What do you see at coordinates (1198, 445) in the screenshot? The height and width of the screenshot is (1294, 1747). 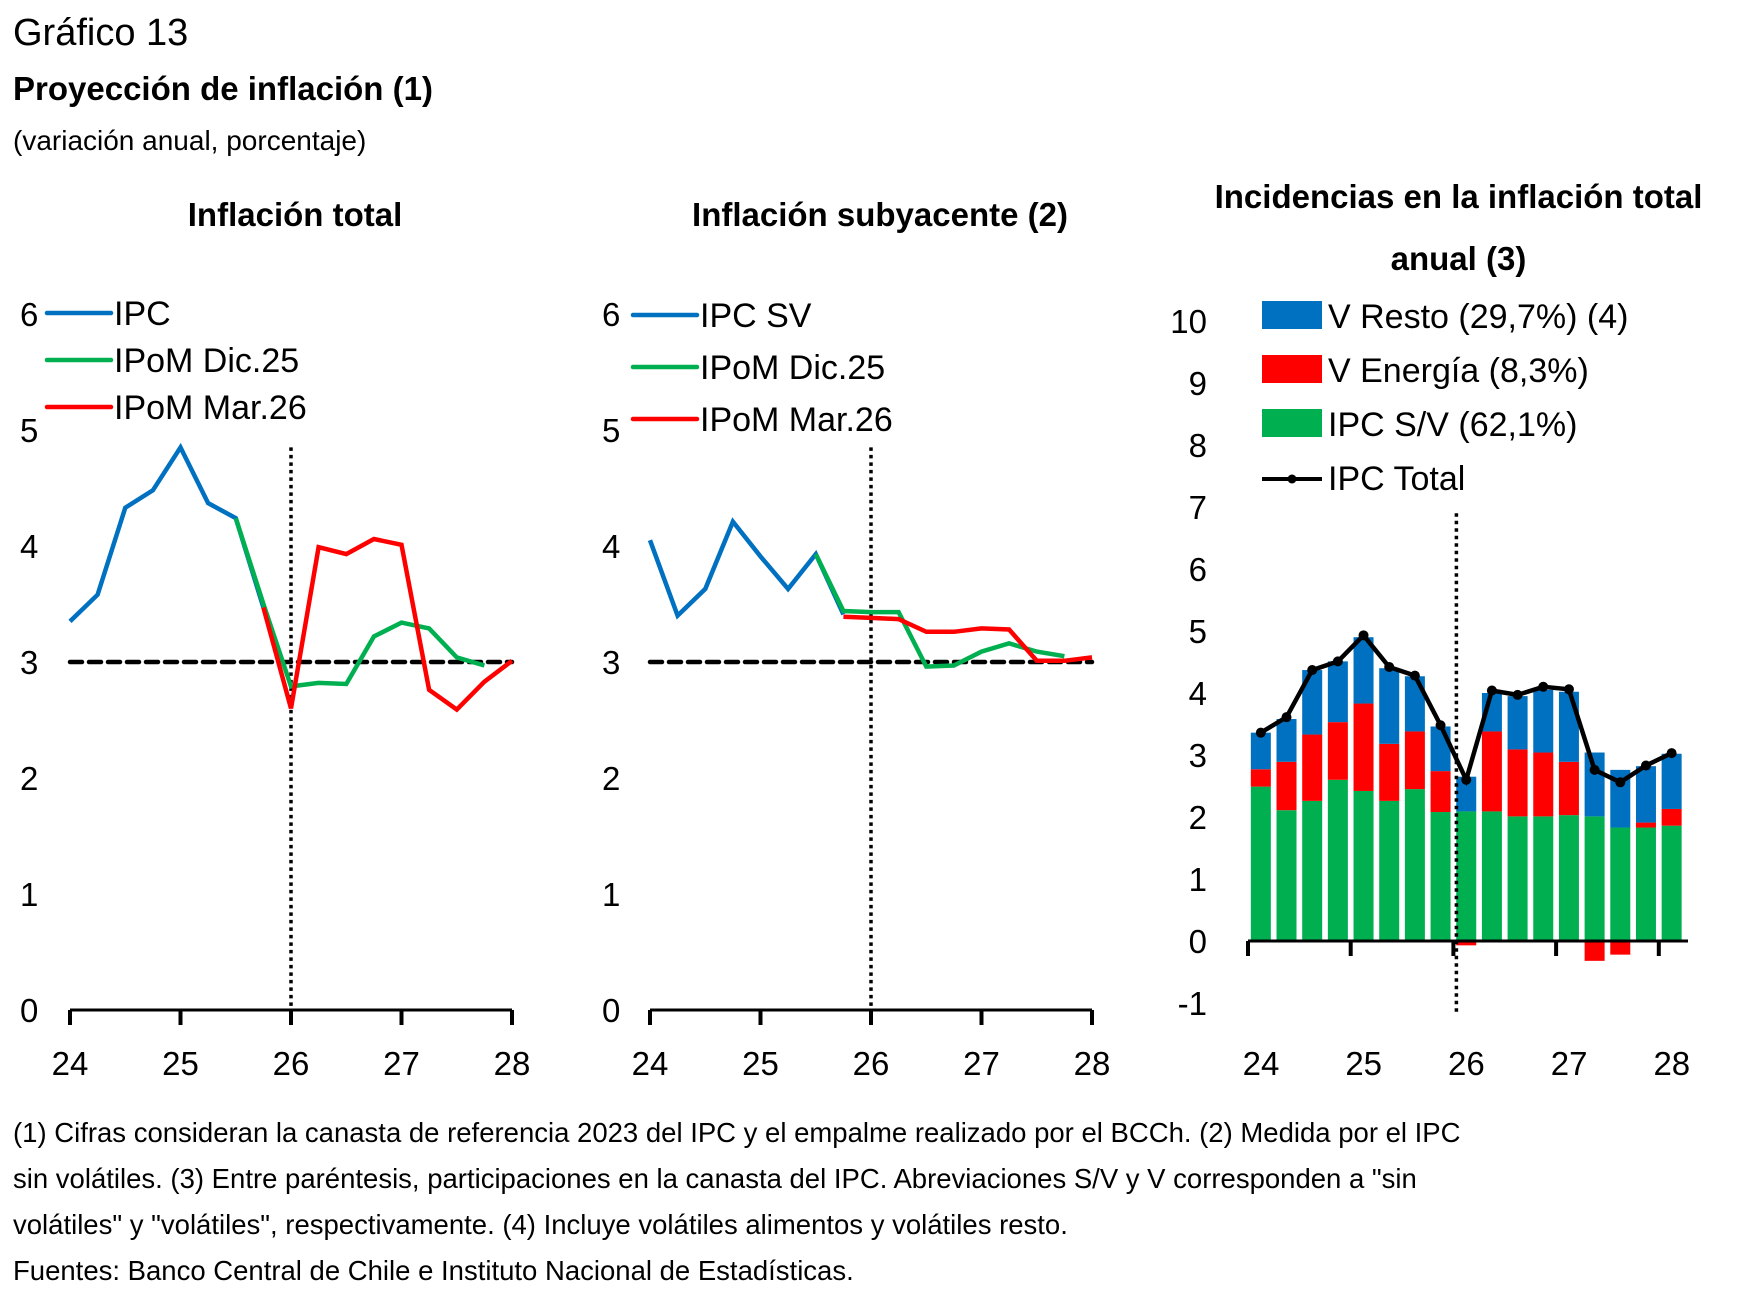 I see `y-tick-label: 8` at bounding box center [1198, 445].